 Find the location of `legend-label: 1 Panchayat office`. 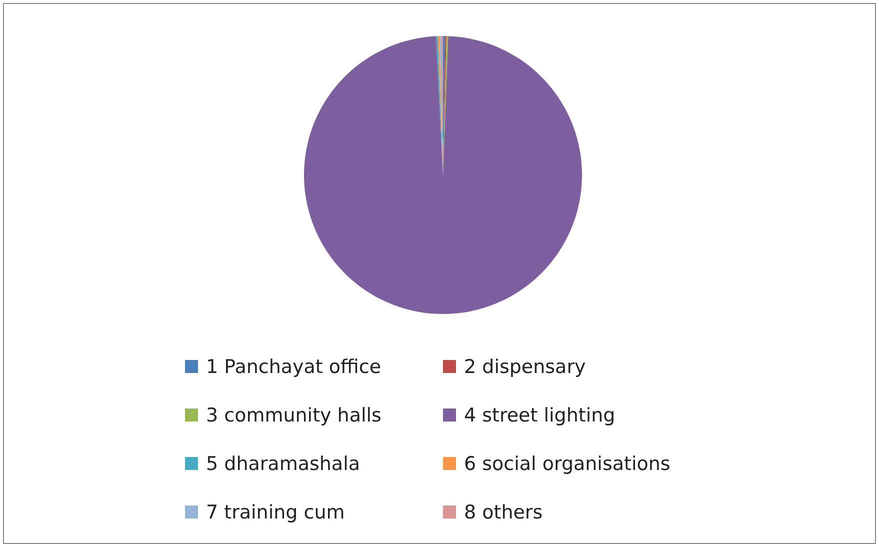

legend-label: 1 Panchayat office is located at coordinates (294, 367).